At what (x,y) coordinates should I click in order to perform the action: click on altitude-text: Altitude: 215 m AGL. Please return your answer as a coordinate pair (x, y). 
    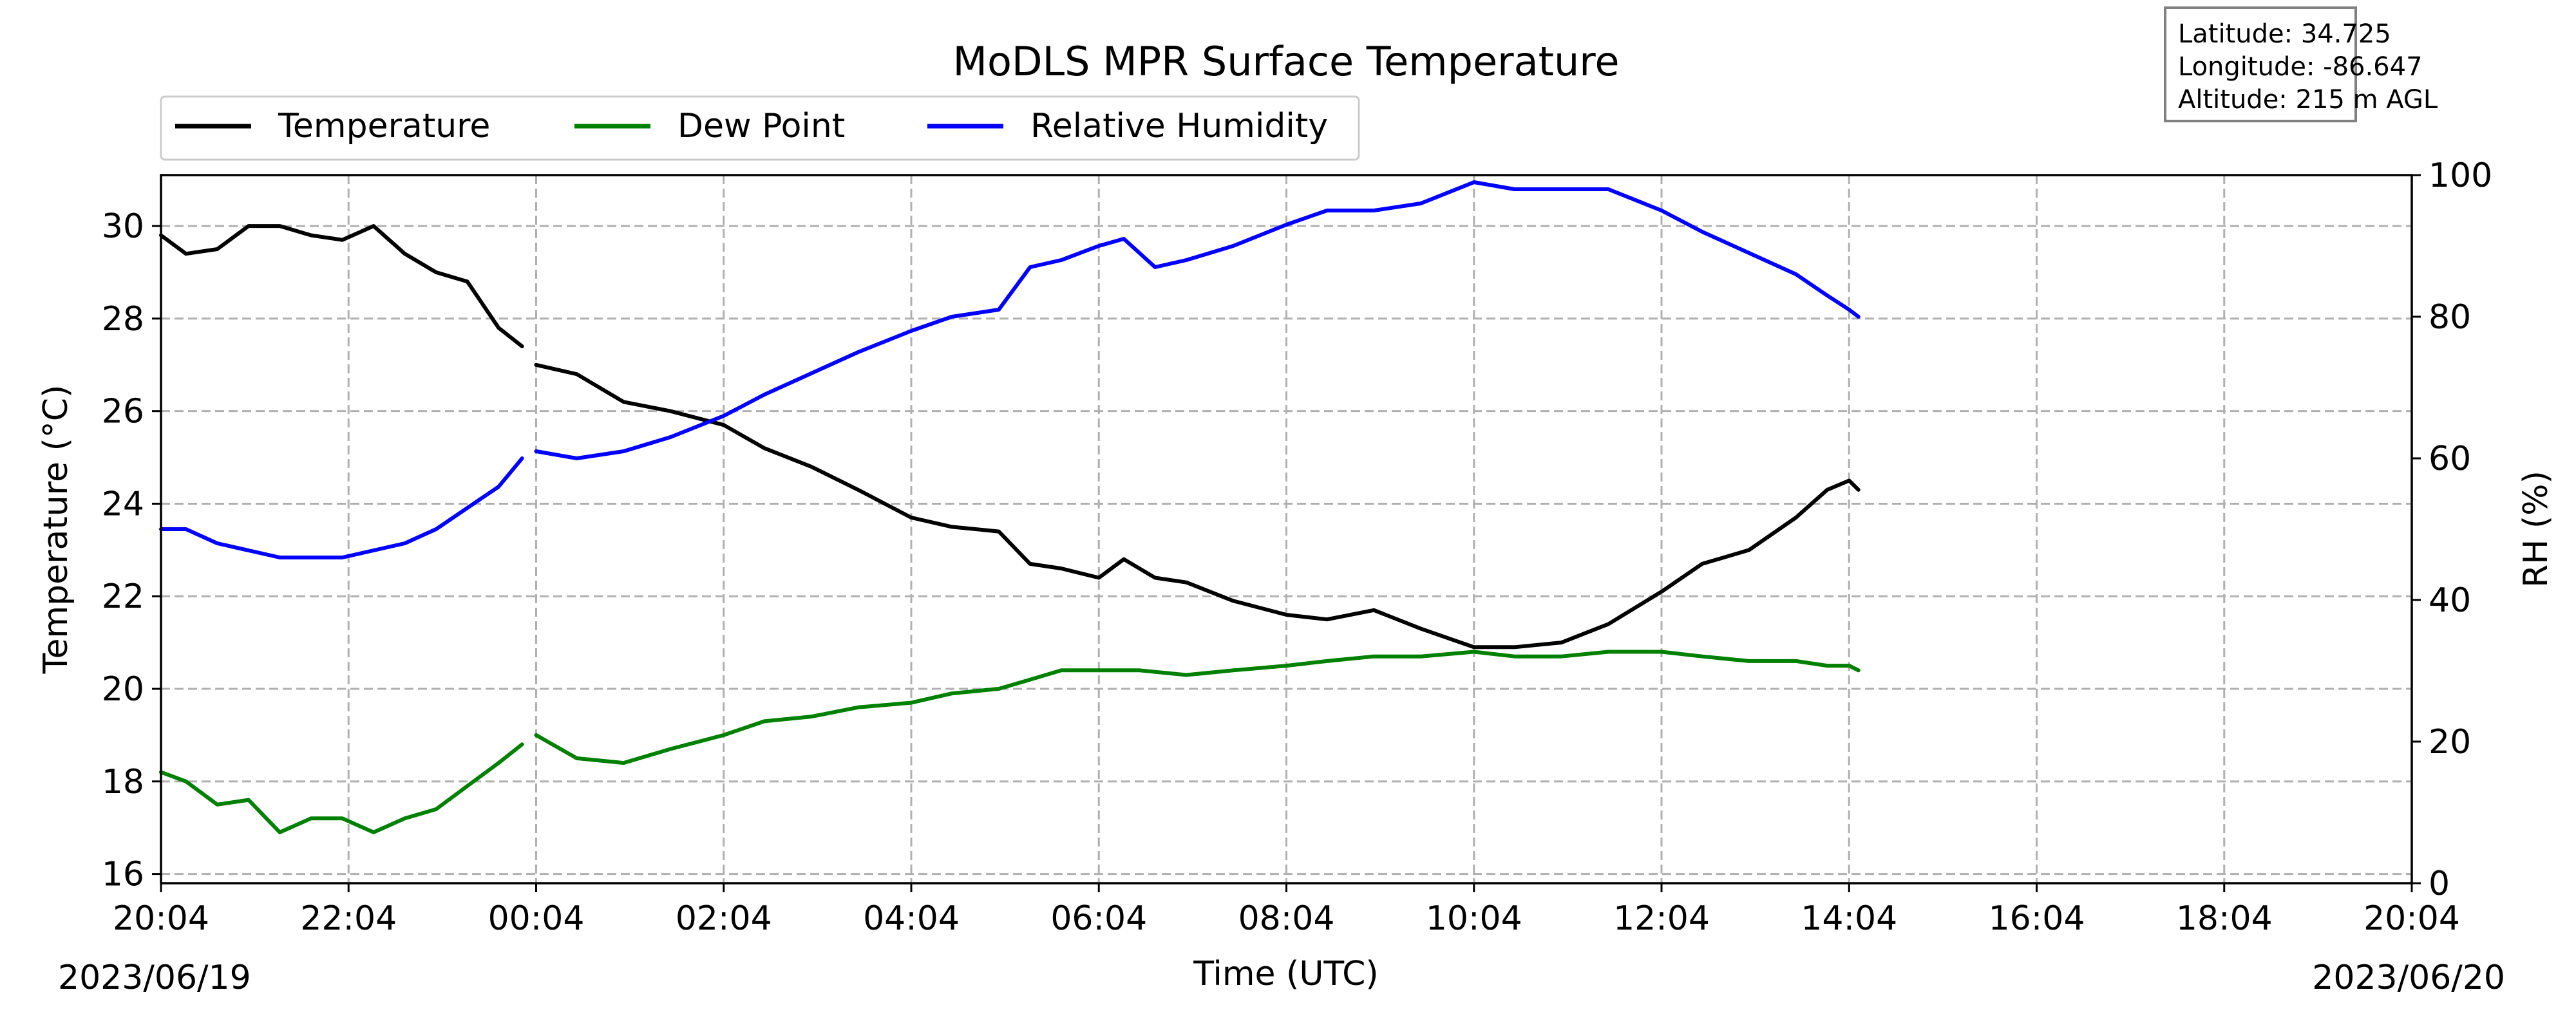
    Looking at the image, I should click on (2308, 100).